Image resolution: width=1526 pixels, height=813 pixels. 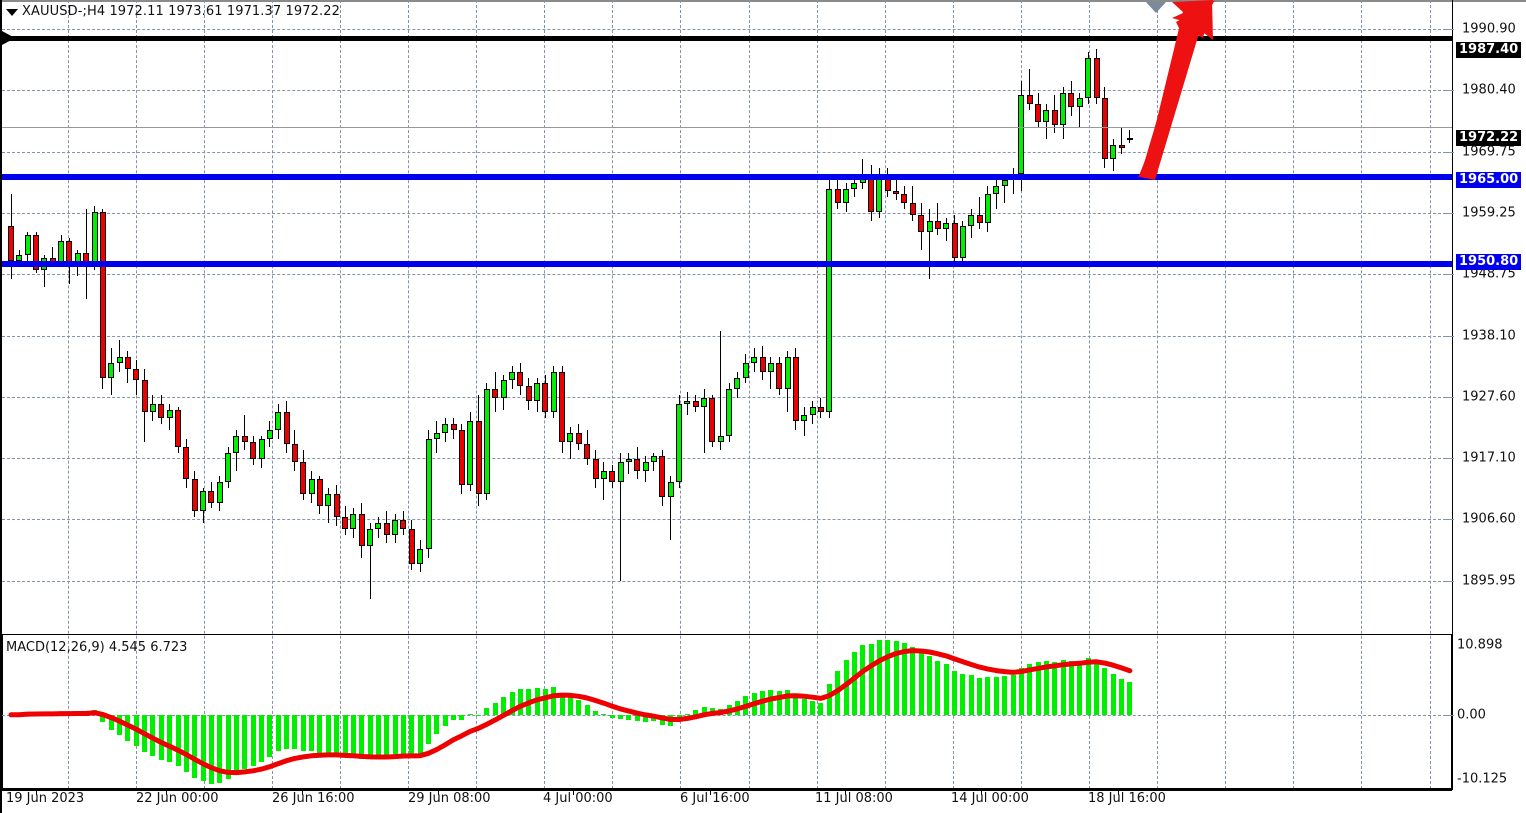 I want to click on resistance-line-handle-icon, so click(x=8, y=38).